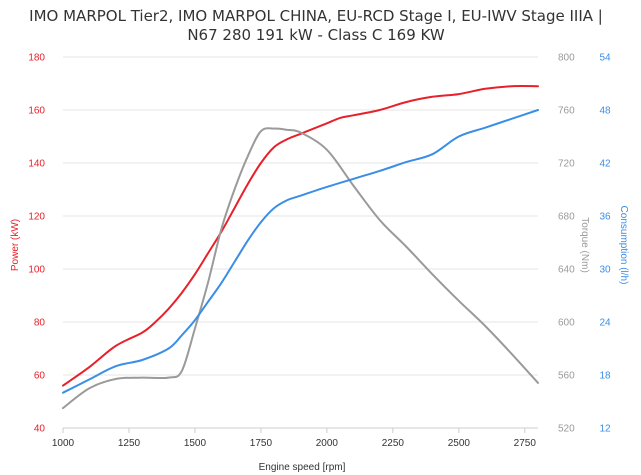 This screenshot has width=641, height=475. What do you see at coordinates (63, 443) in the screenshot?
I see `x-tick-label: 1000` at bounding box center [63, 443].